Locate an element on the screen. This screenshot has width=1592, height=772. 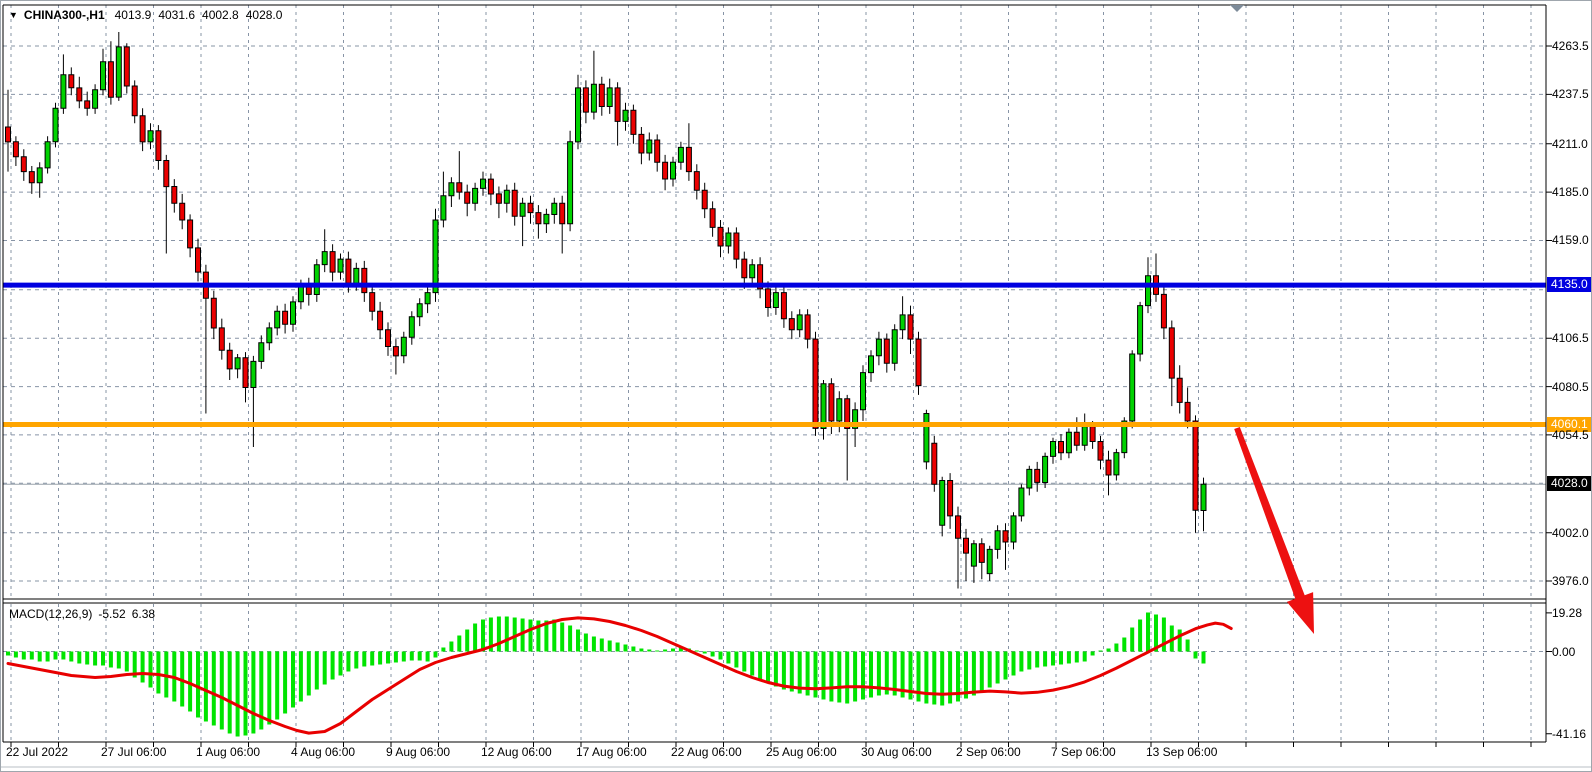
time-axis-label: 22 Jul 2022 is located at coordinates (37, 752).